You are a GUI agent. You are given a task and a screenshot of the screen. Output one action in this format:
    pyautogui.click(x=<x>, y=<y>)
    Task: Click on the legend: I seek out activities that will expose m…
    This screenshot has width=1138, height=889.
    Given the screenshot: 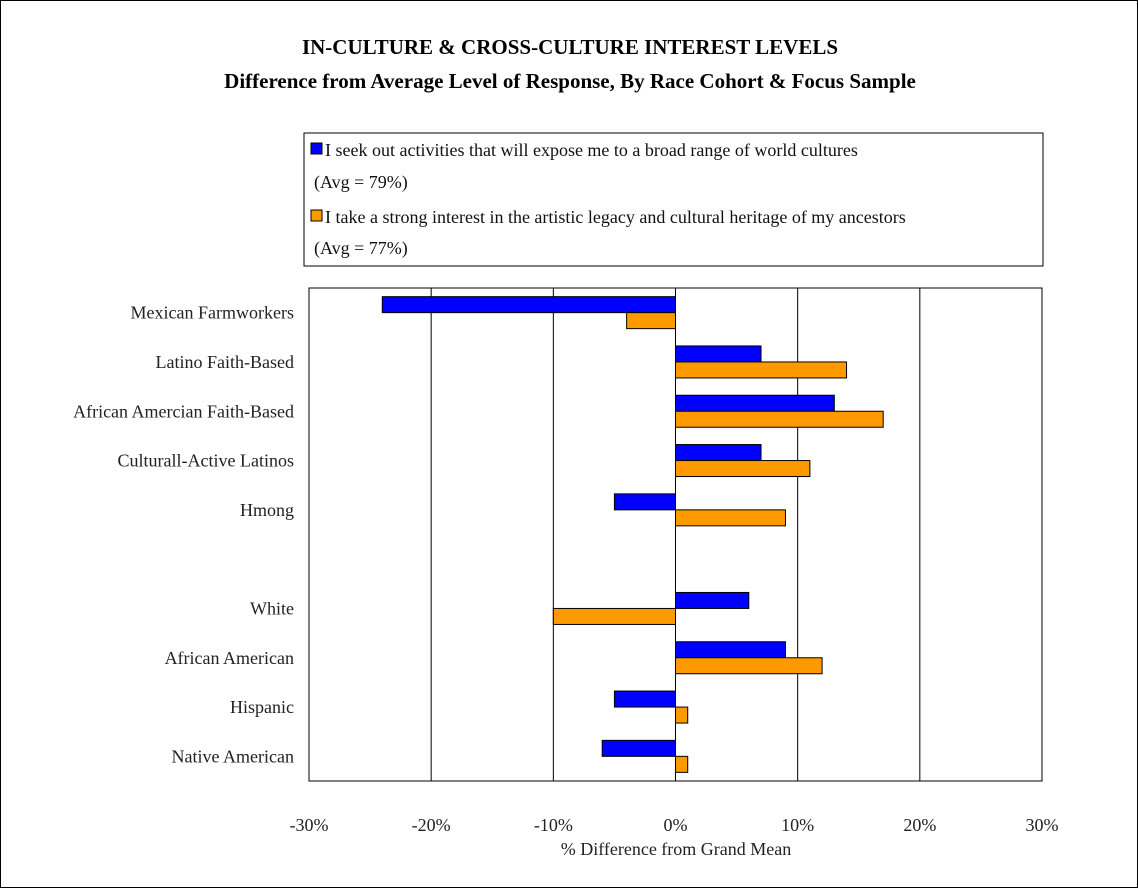 What is the action you would take?
    pyautogui.click(x=673, y=199)
    